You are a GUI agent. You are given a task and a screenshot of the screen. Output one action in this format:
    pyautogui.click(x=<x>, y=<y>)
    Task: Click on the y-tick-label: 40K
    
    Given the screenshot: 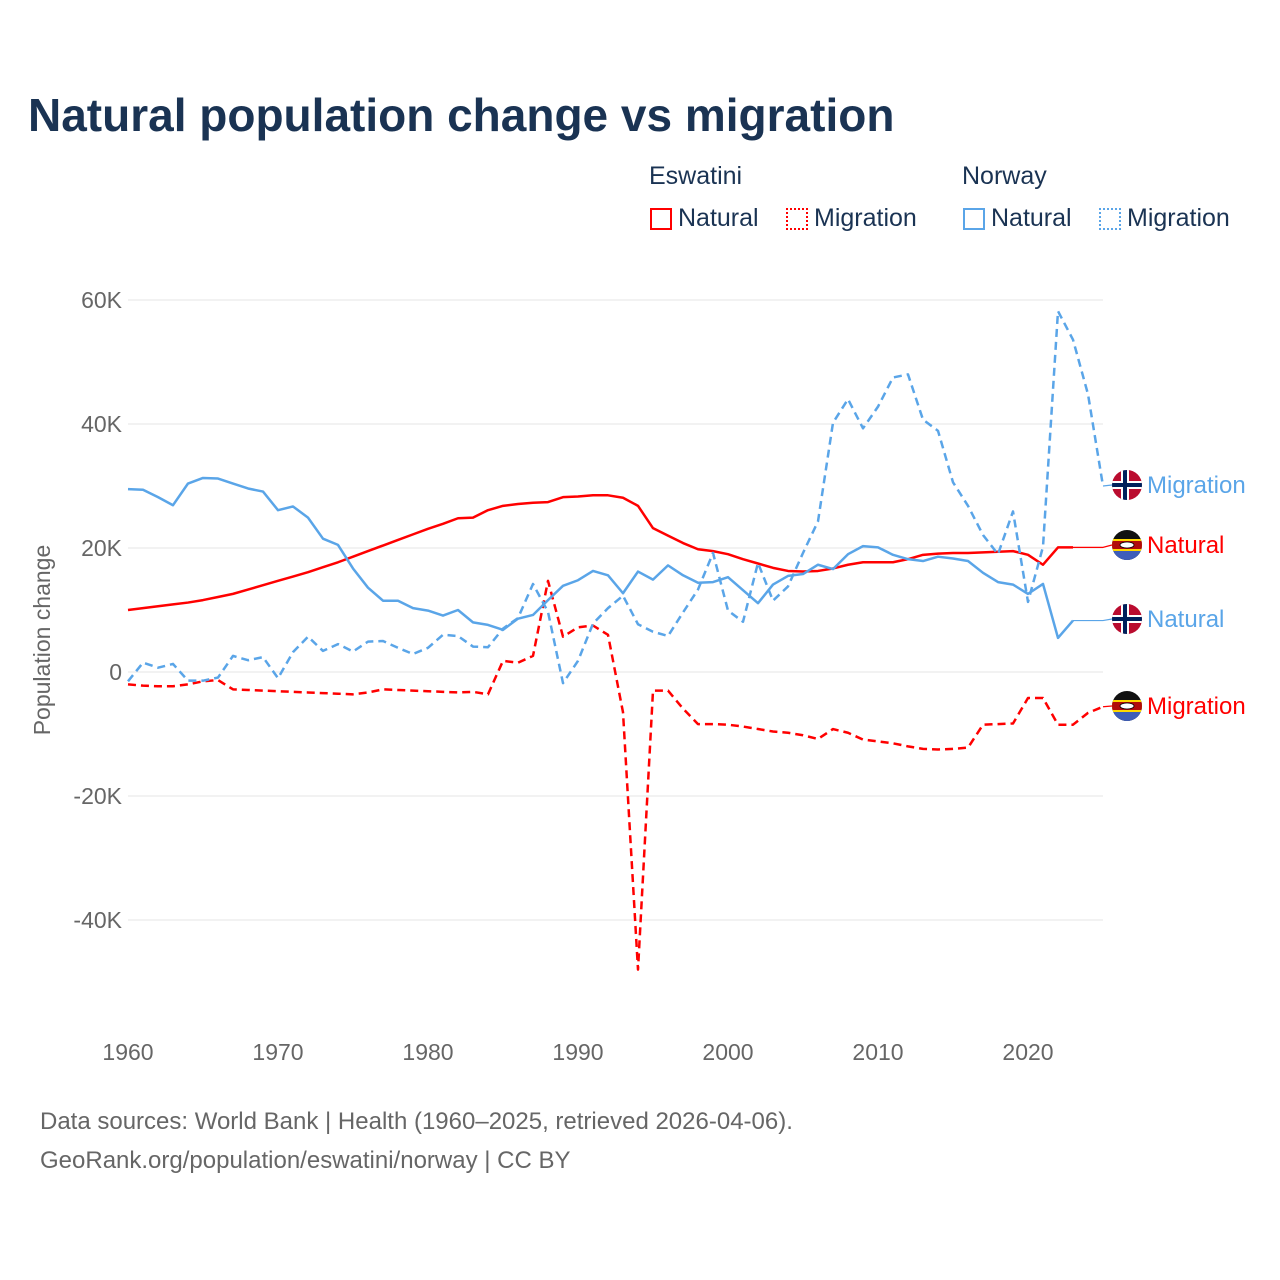 What is the action you would take?
    pyautogui.click(x=102, y=424)
    